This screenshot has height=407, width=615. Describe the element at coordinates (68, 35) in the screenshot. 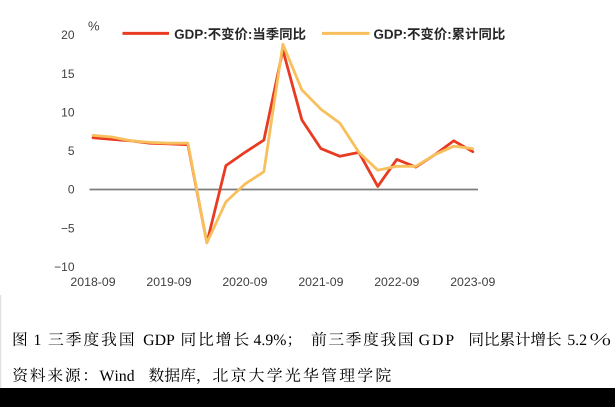

I see `svg-text: 20` at that location.